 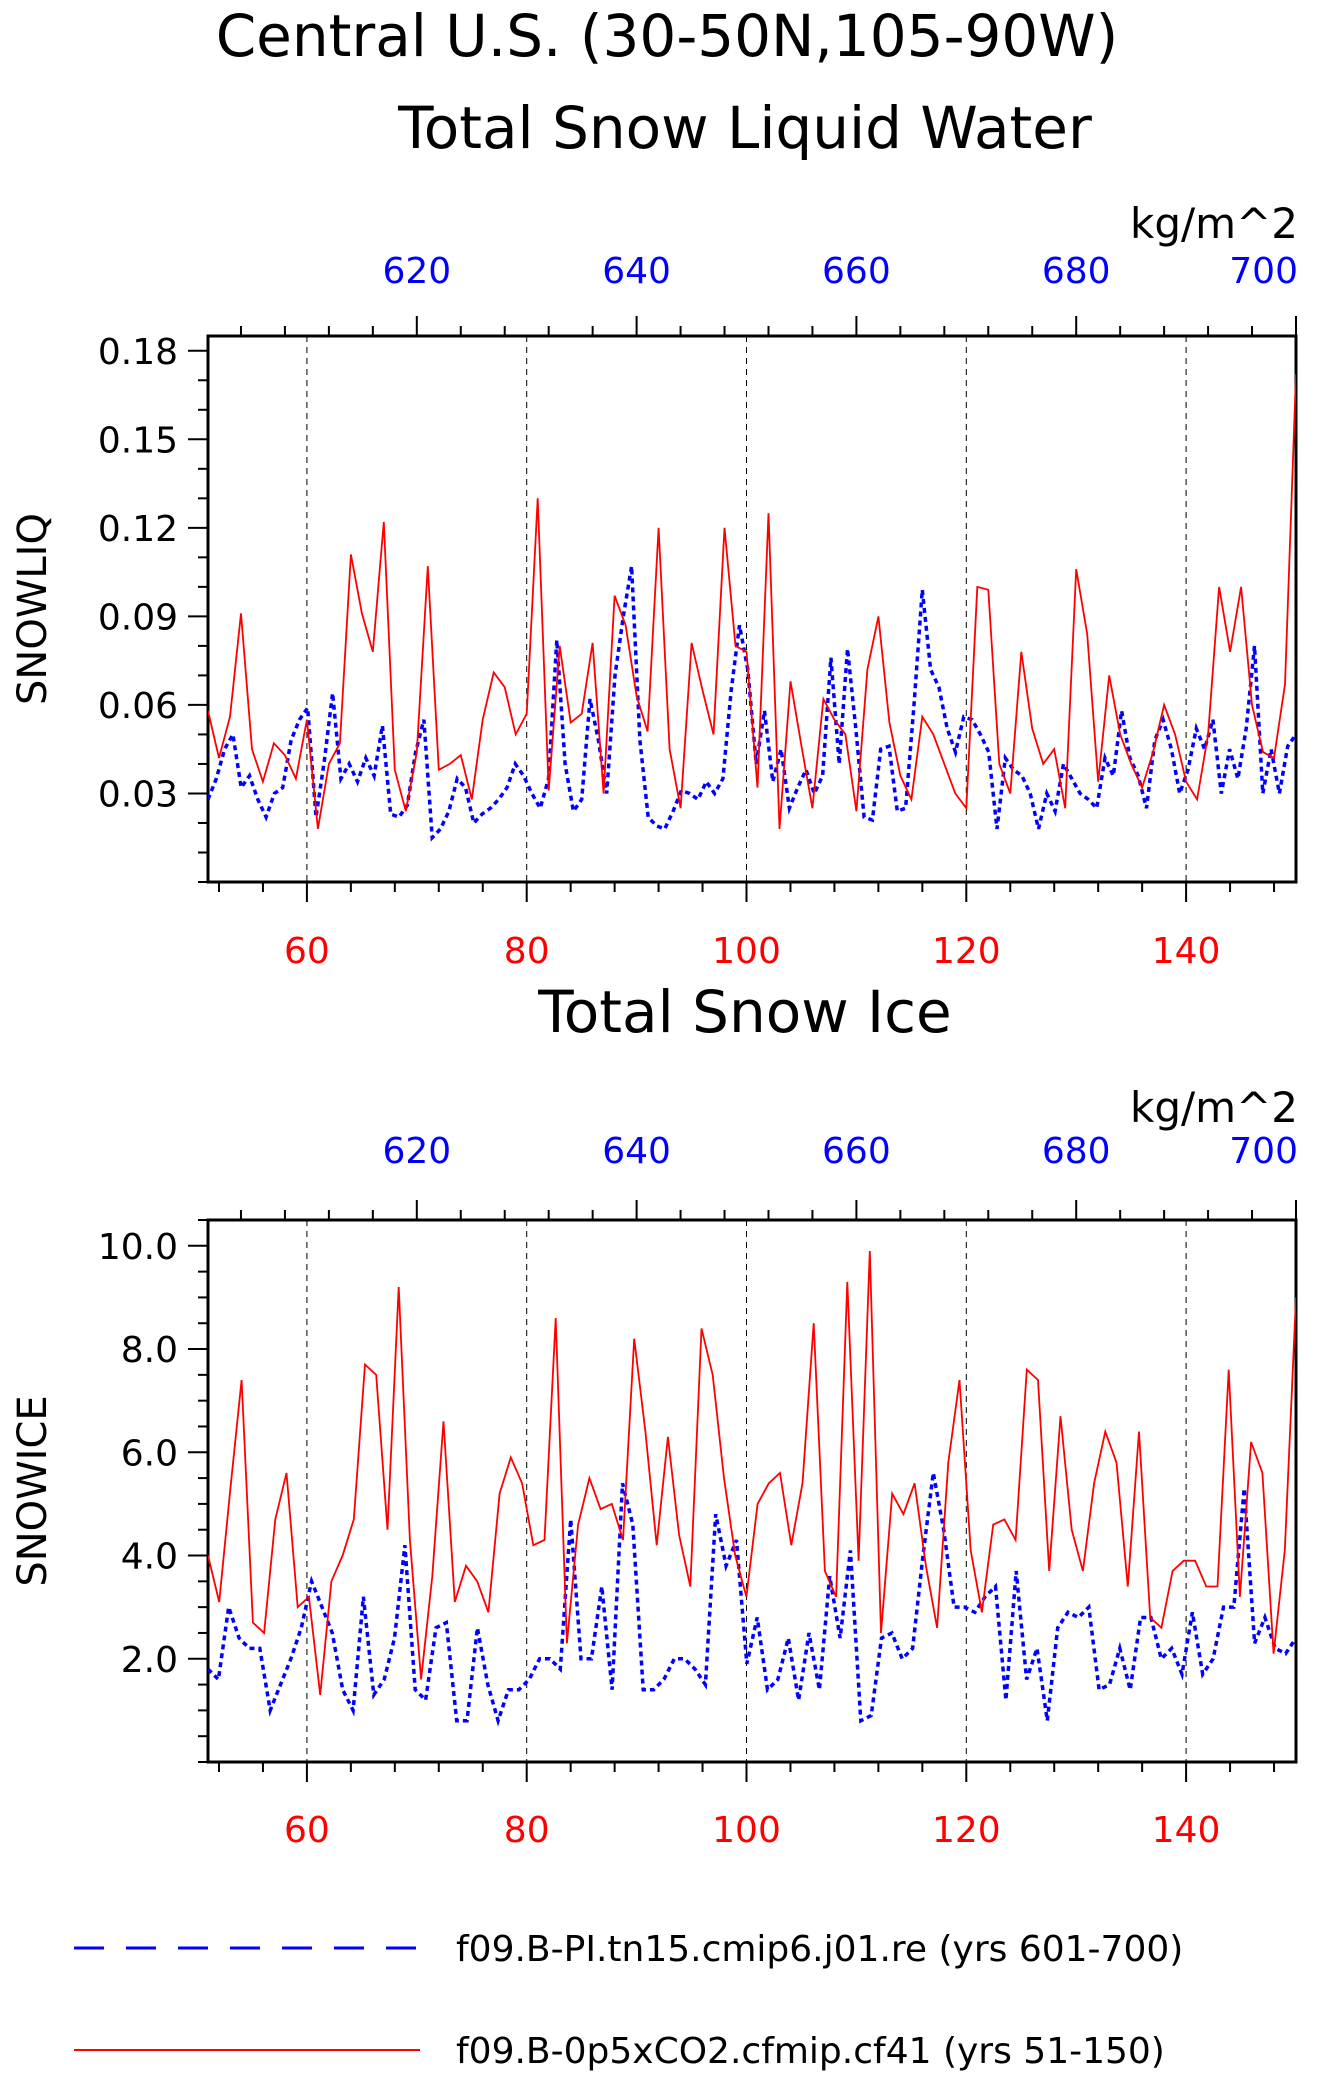 I want to click on y-tick-label: 0.06, so click(x=138, y=706).